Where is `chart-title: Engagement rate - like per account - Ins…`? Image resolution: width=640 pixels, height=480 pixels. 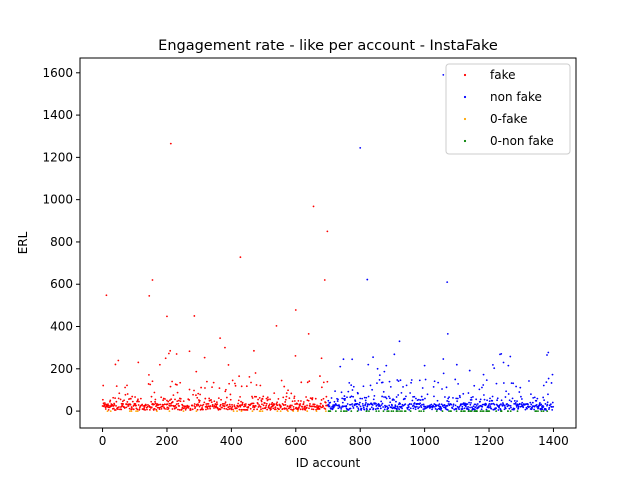
chart-title: Engagement rate - like per account - Ins… is located at coordinates (328, 46).